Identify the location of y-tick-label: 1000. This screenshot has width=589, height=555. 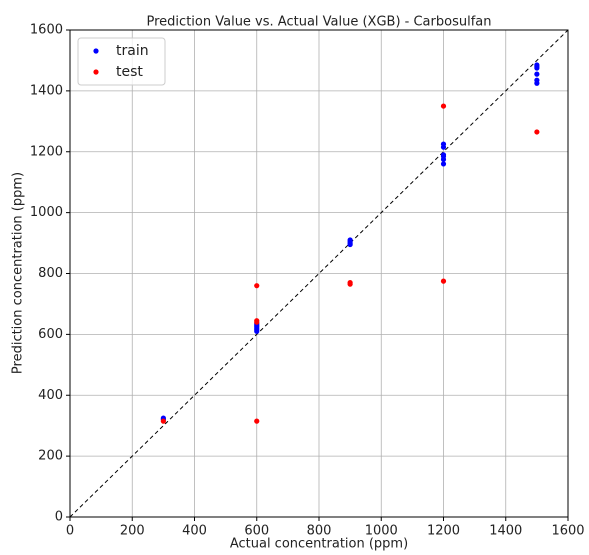
(46, 212).